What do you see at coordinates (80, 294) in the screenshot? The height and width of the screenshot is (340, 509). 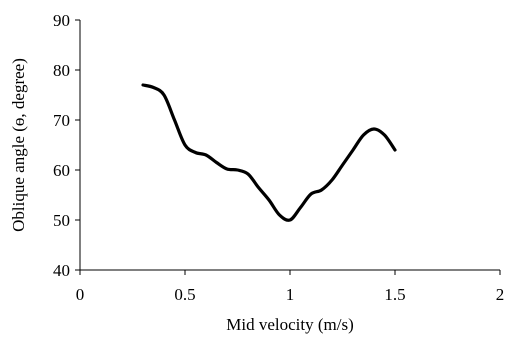 I see `x-tick-label: 0` at bounding box center [80, 294].